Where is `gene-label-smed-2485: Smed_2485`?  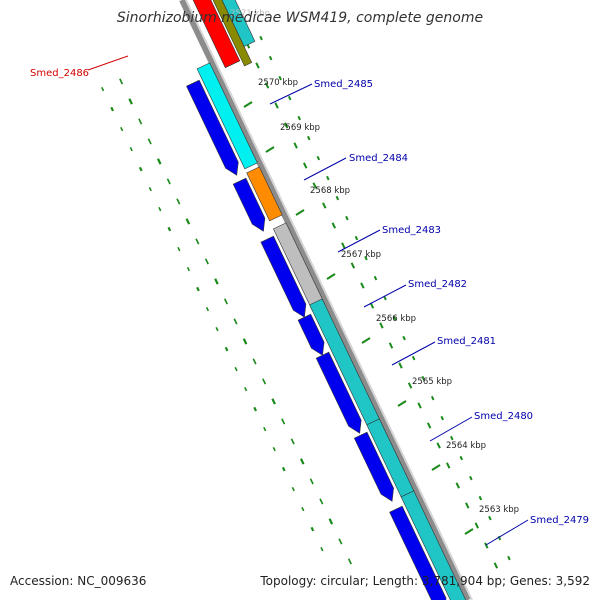
gene-label-smed-2485: Smed_2485 is located at coordinates (343, 84).